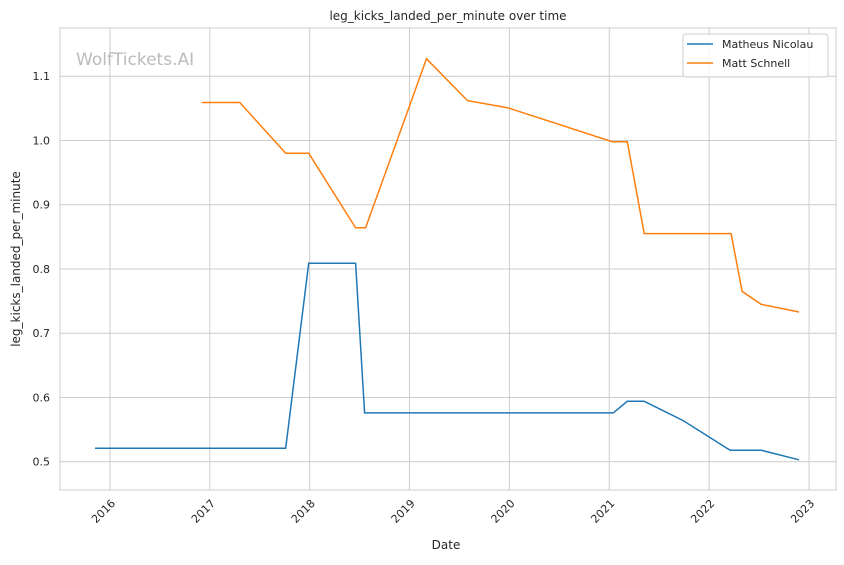  Describe the element at coordinates (755, 55) in the screenshot. I see `legend: Matheus Nicolau Matt Schnell` at that location.